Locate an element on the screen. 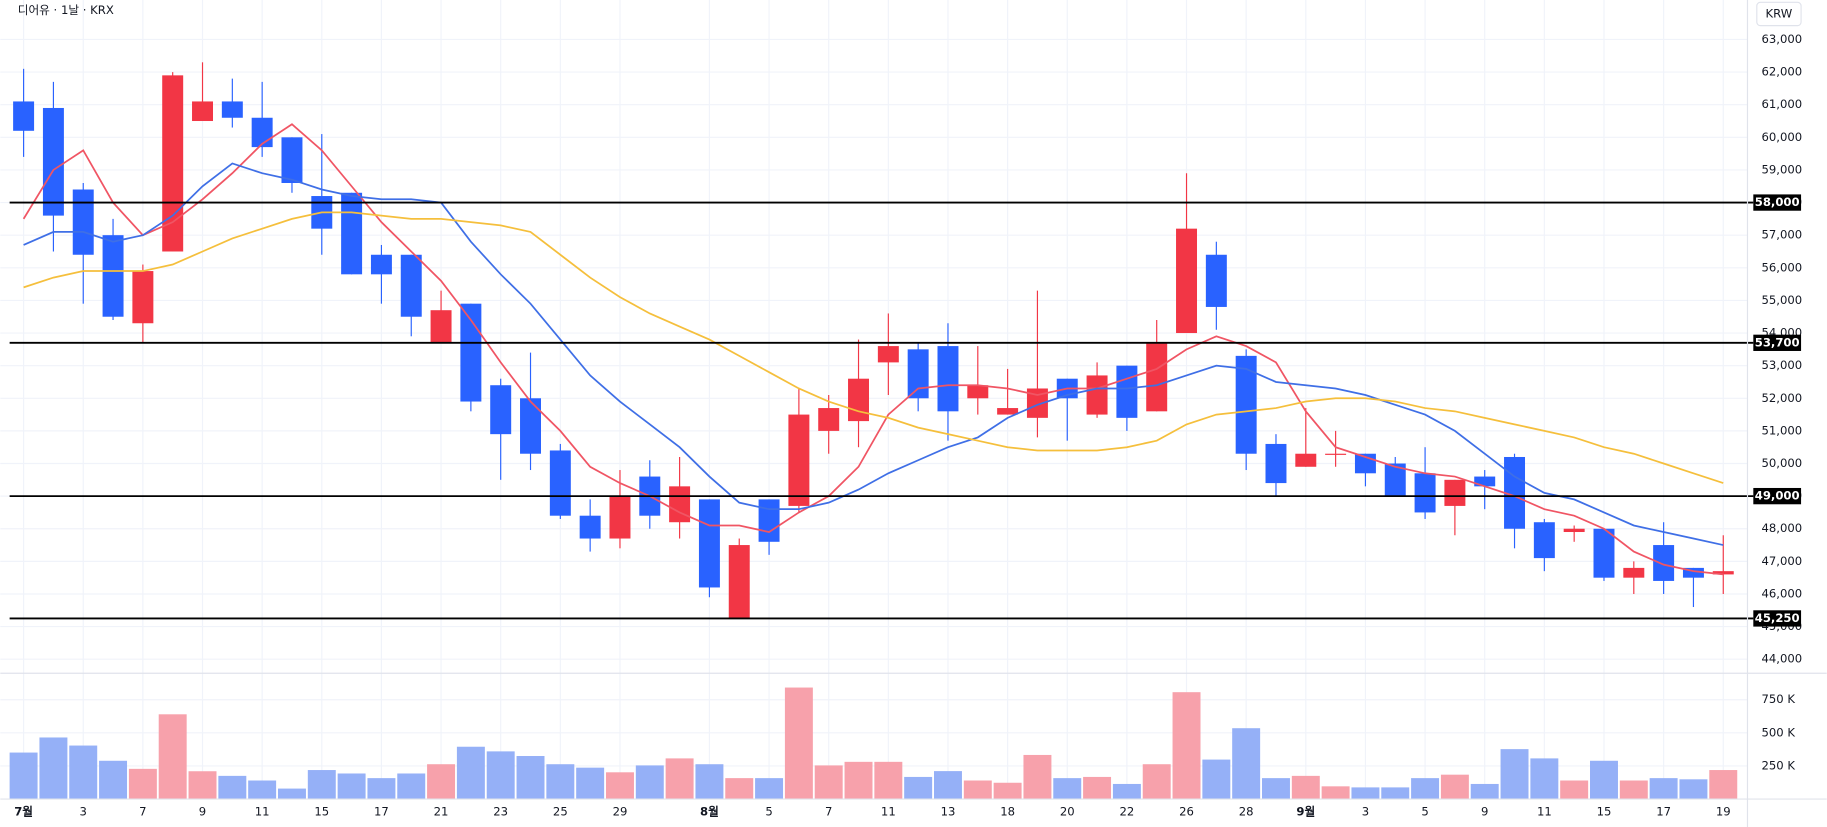  x-tick-label: 7 is located at coordinates (142, 811).